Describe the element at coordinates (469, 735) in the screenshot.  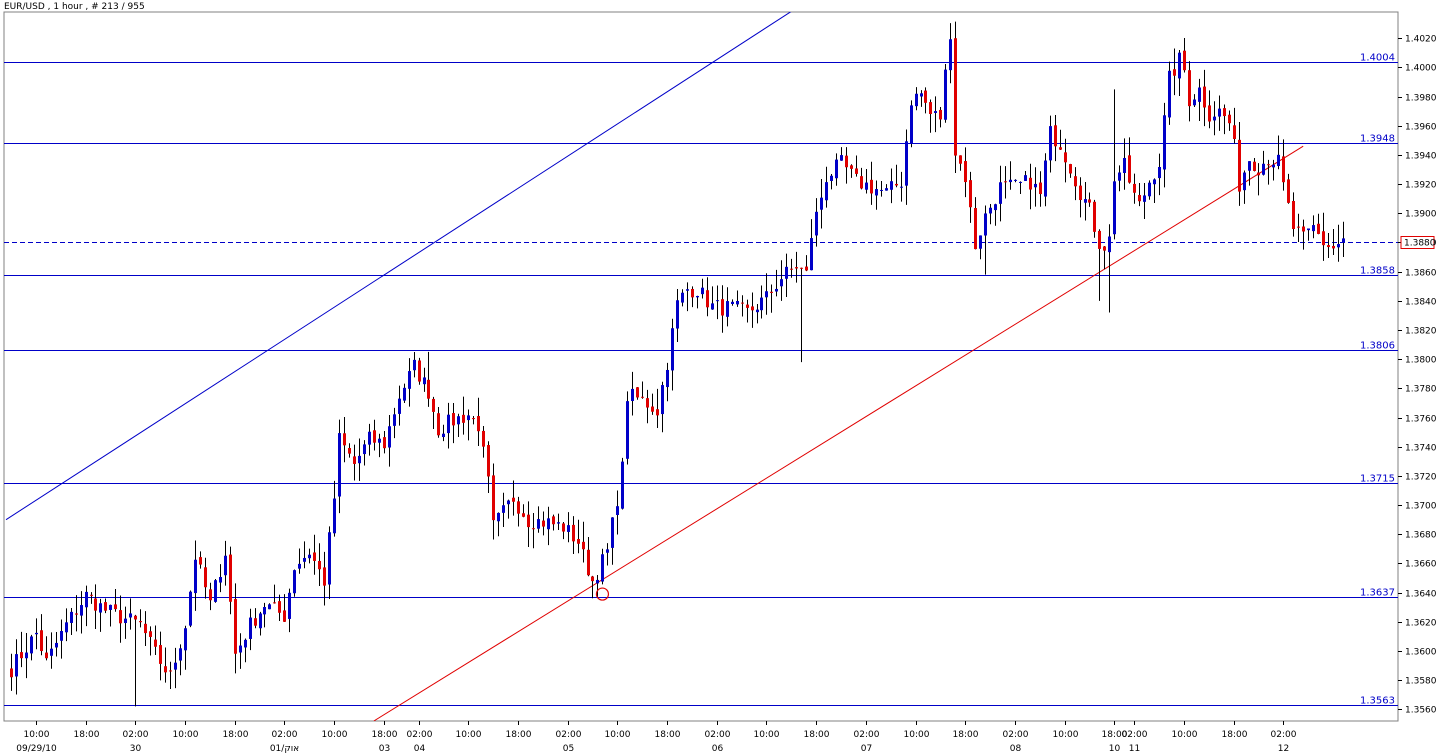
I see `x-tick-time-9: 10:00` at that location.